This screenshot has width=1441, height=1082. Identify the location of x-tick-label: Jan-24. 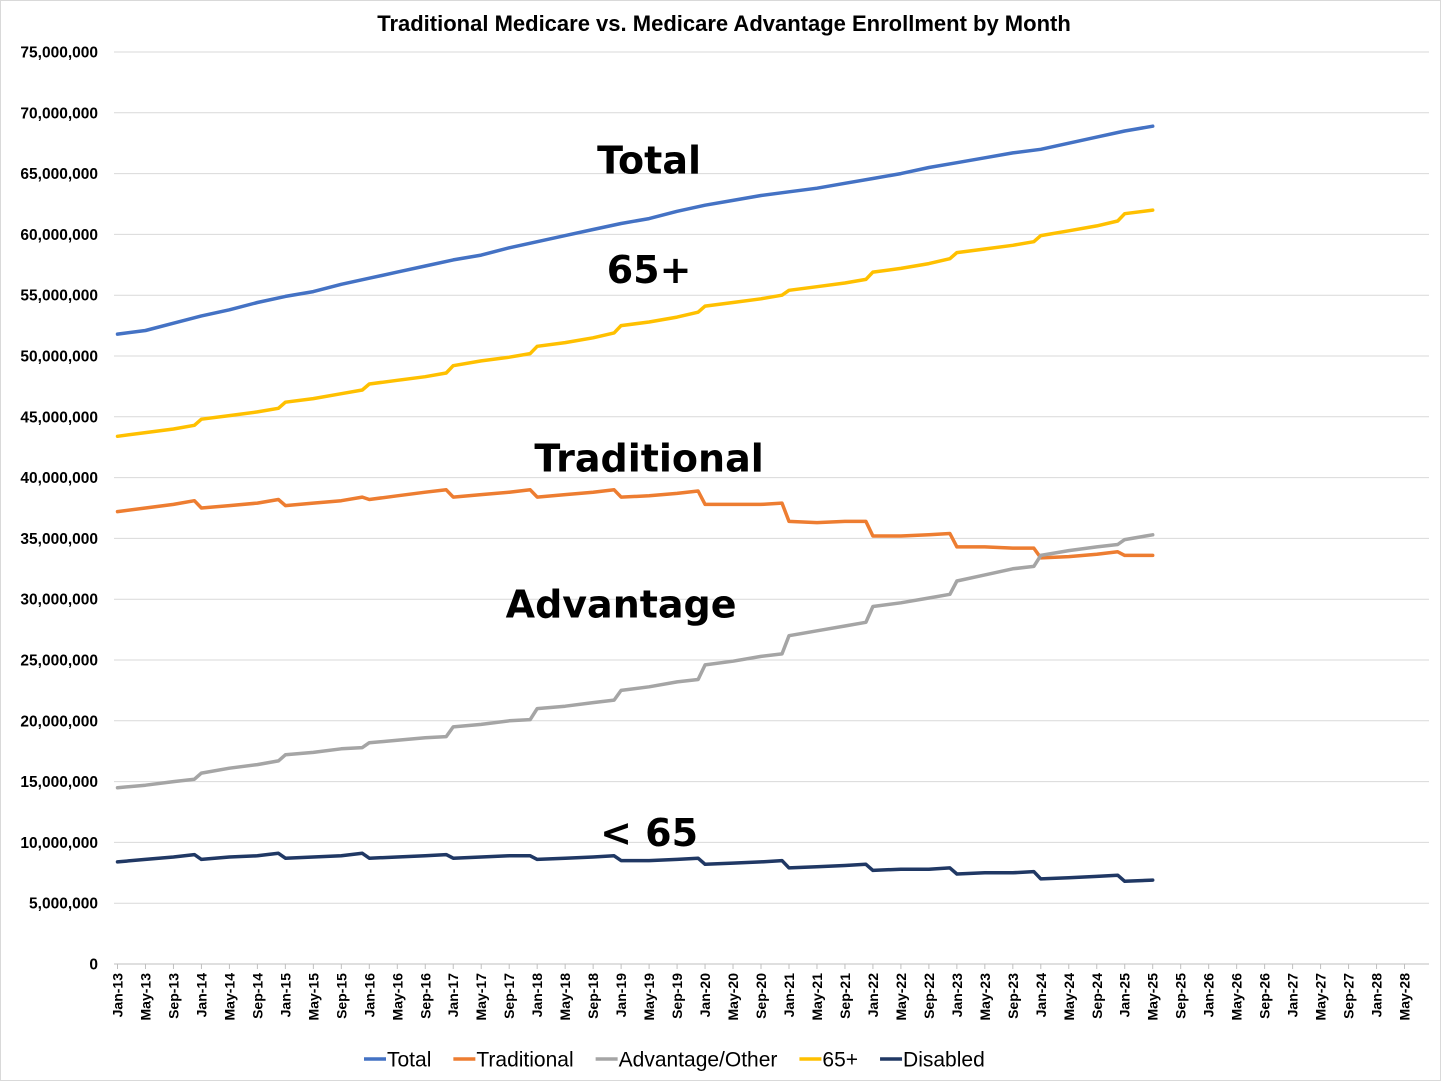
(1041, 995).